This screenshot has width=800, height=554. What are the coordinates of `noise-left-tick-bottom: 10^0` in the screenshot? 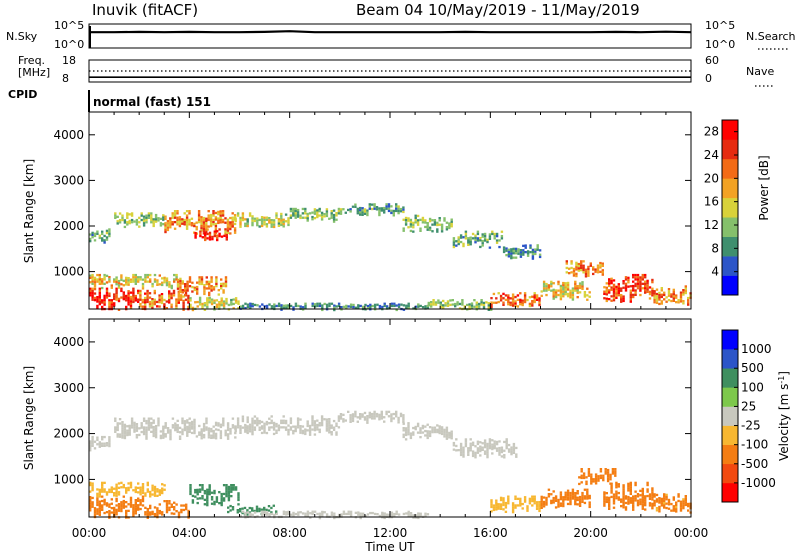 It's located at (69, 44).